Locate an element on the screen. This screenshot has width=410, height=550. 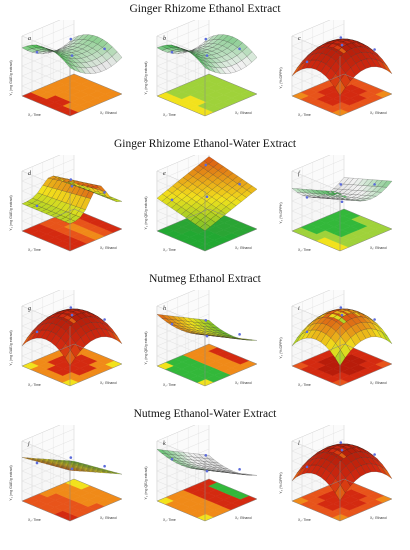
surface-panel-h: h Y₂ (mg QE/g extract) X₁: Ethanol X₂: Time is located at coordinates (205, 349).